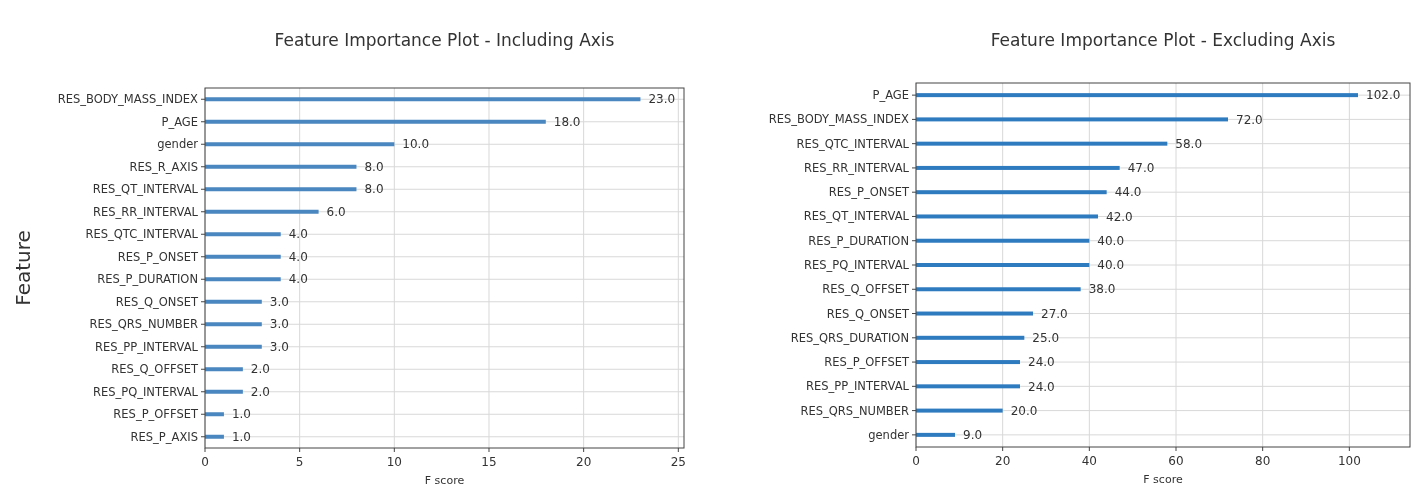 The width and height of the screenshot is (1427, 495). I want to click on y-axis-title: Feature, so click(23, 268).